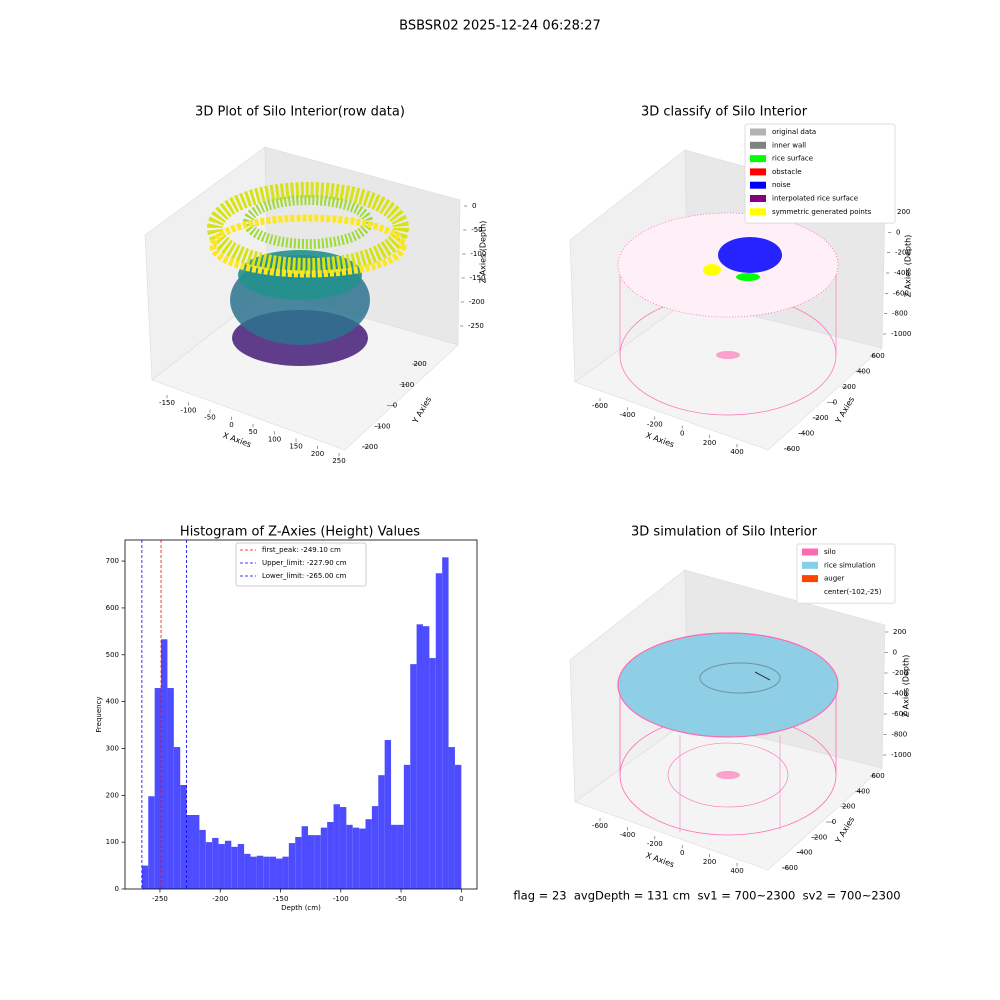 This screenshot has height=1000, width=1000. Describe the element at coordinates (99, 714) in the screenshot. I see `y-axis-label: Frequency` at that location.